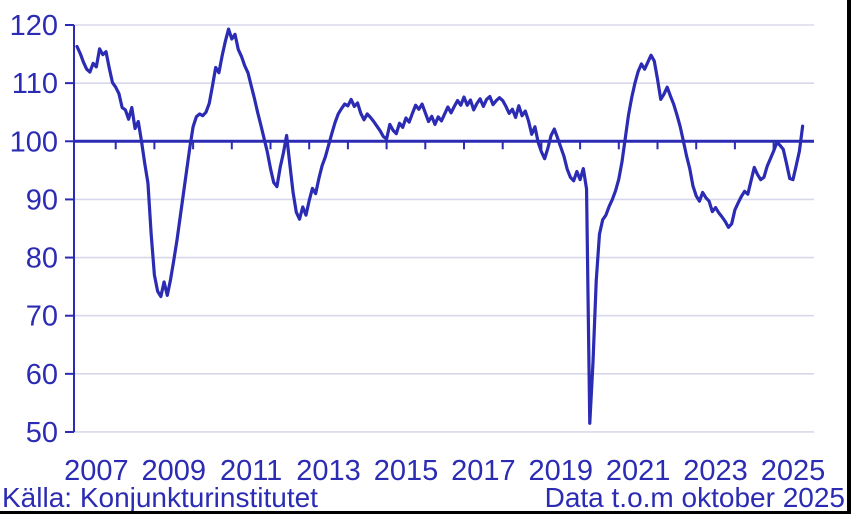 This screenshot has height=516, width=851. Describe the element at coordinates (560, 471) in the screenshot. I see `x-year-label-2019: 2019` at that location.